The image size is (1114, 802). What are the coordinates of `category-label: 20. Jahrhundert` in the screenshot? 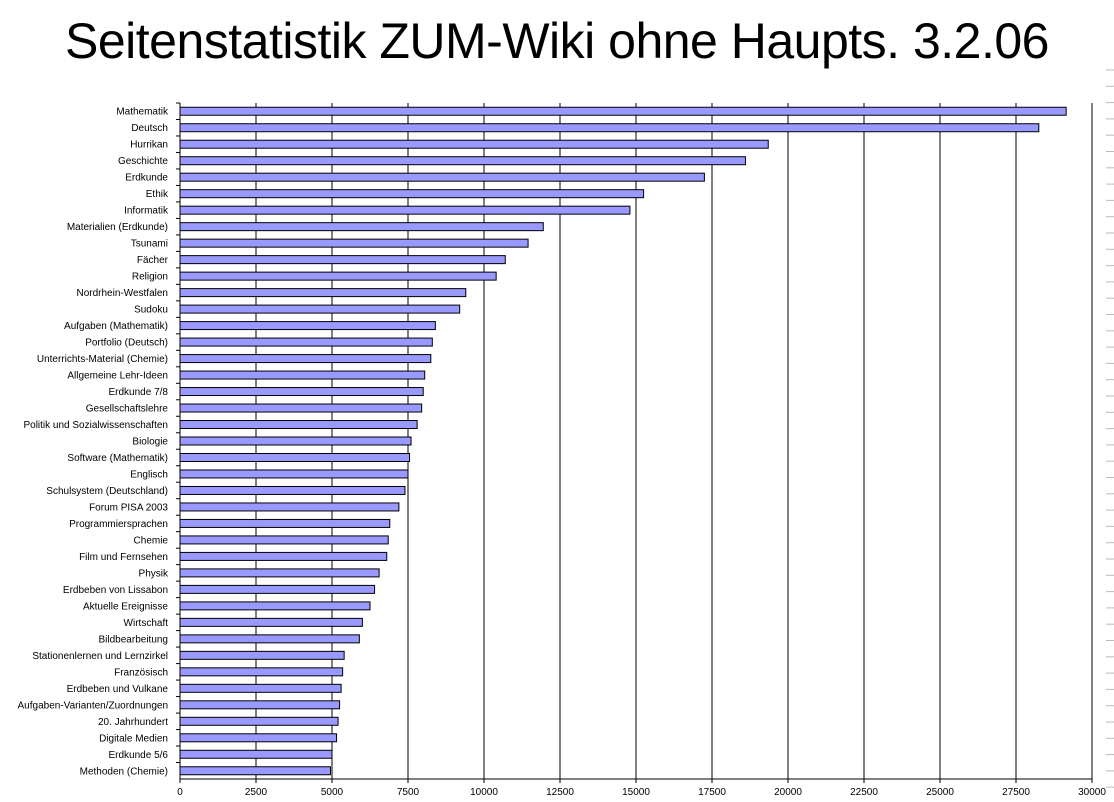 It's located at (133, 722).